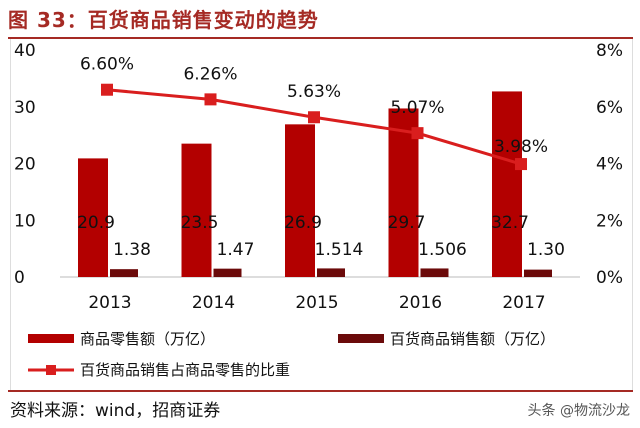  I want to click on watermark: 头条 @物流沙龙, so click(578, 411).